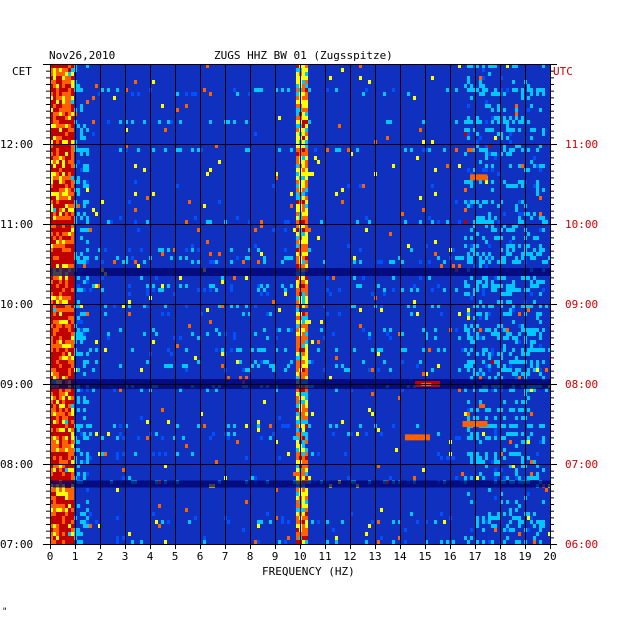 The width and height of the screenshot is (630, 624). I want to click on y-tick-label-utc: 11:00, so click(581, 144).